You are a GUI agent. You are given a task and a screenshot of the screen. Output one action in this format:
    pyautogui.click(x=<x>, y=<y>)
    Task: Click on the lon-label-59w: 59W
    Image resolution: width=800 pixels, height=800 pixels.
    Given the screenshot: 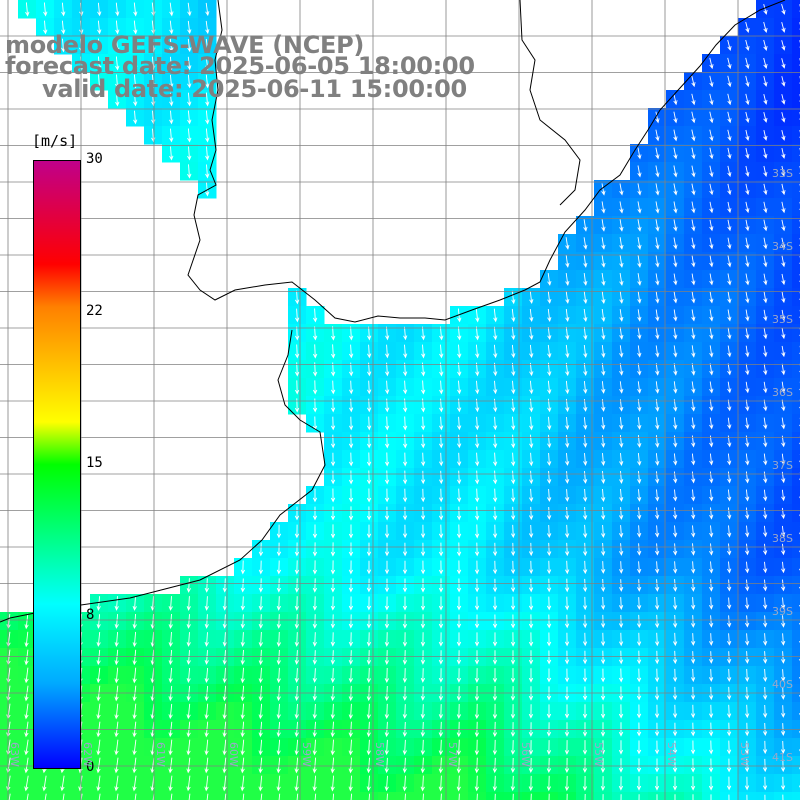 What is the action you would take?
    pyautogui.click(x=306, y=754)
    